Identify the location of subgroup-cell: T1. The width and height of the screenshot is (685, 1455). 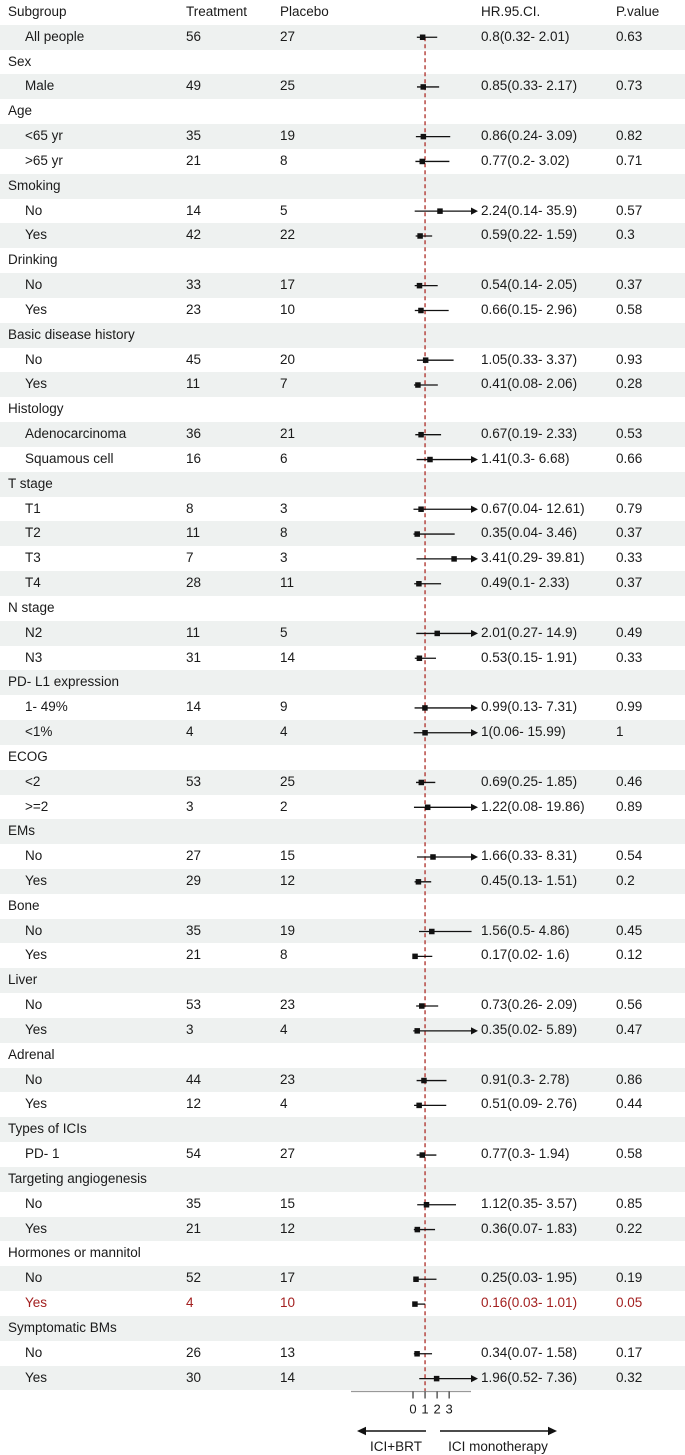
(33, 508).